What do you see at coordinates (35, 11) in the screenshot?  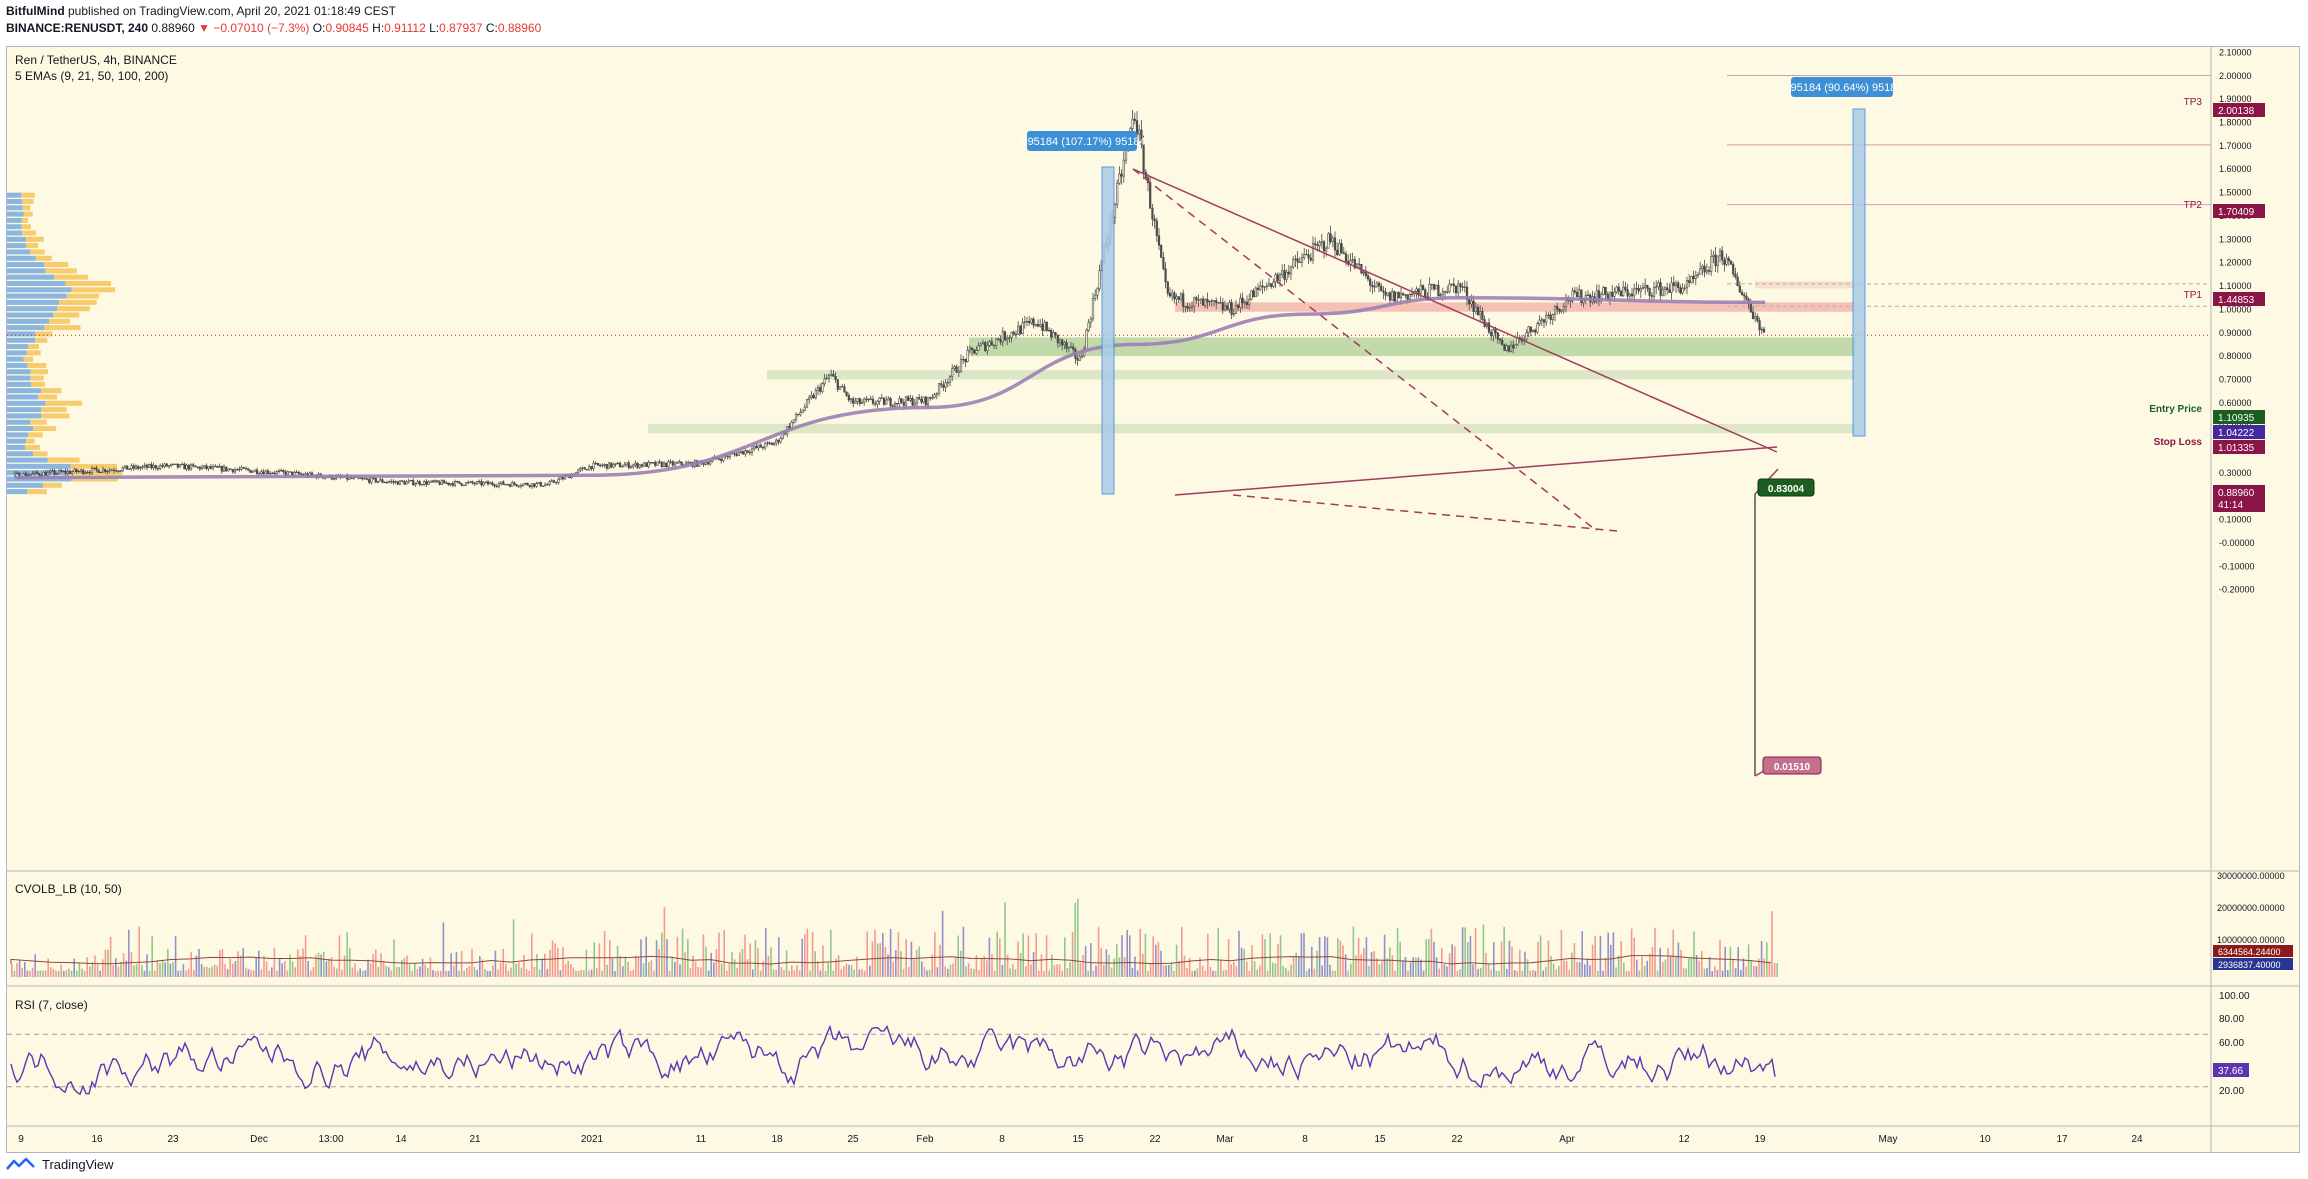 I see `author-name: BitfulMind` at bounding box center [35, 11].